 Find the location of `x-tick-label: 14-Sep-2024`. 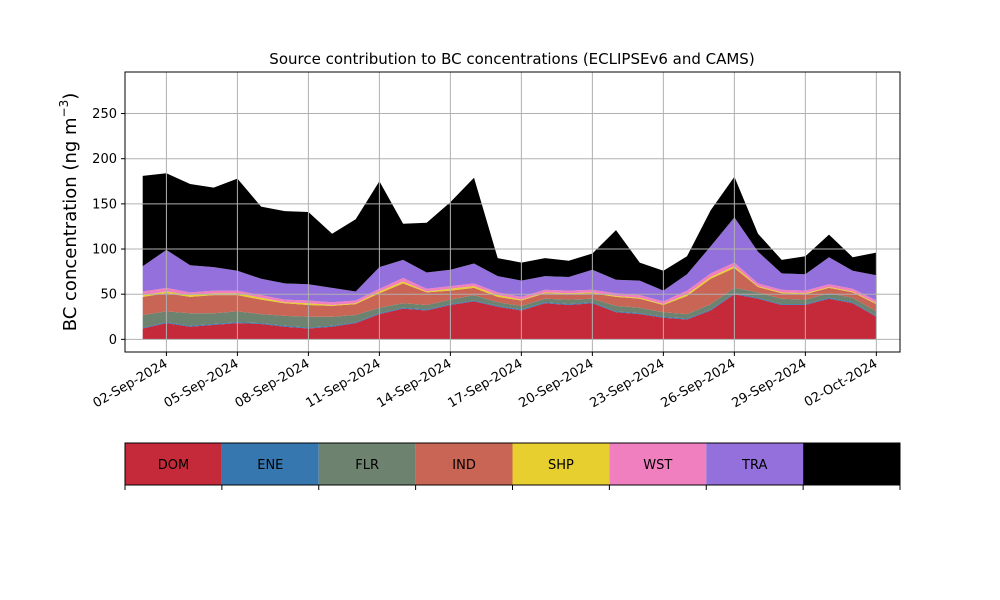

x-tick-label: 14-Sep-2024 is located at coordinates (415, 383).